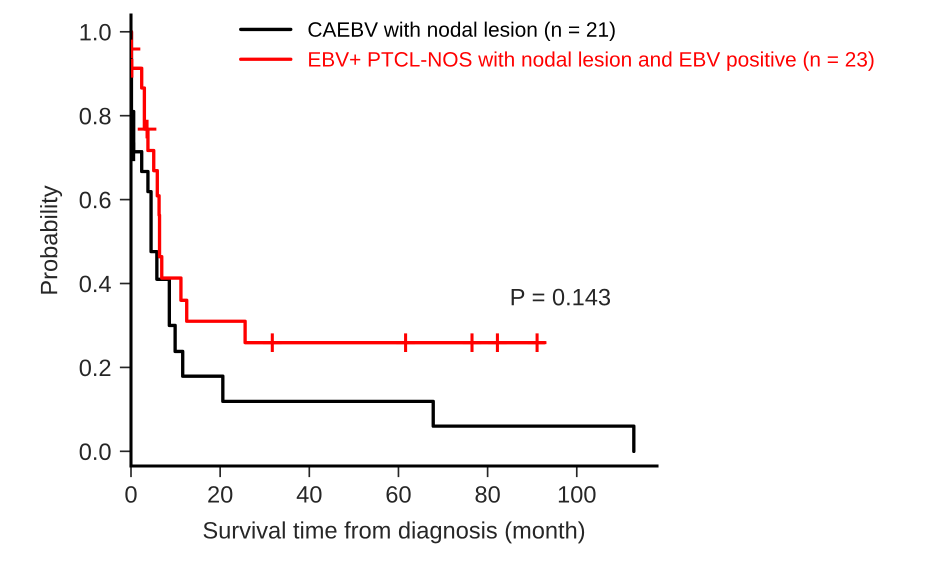  What do you see at coordinates (95, 451) in the screenshot?
I see `y-tick-label: 0.0` at bounding box center [95, 451].